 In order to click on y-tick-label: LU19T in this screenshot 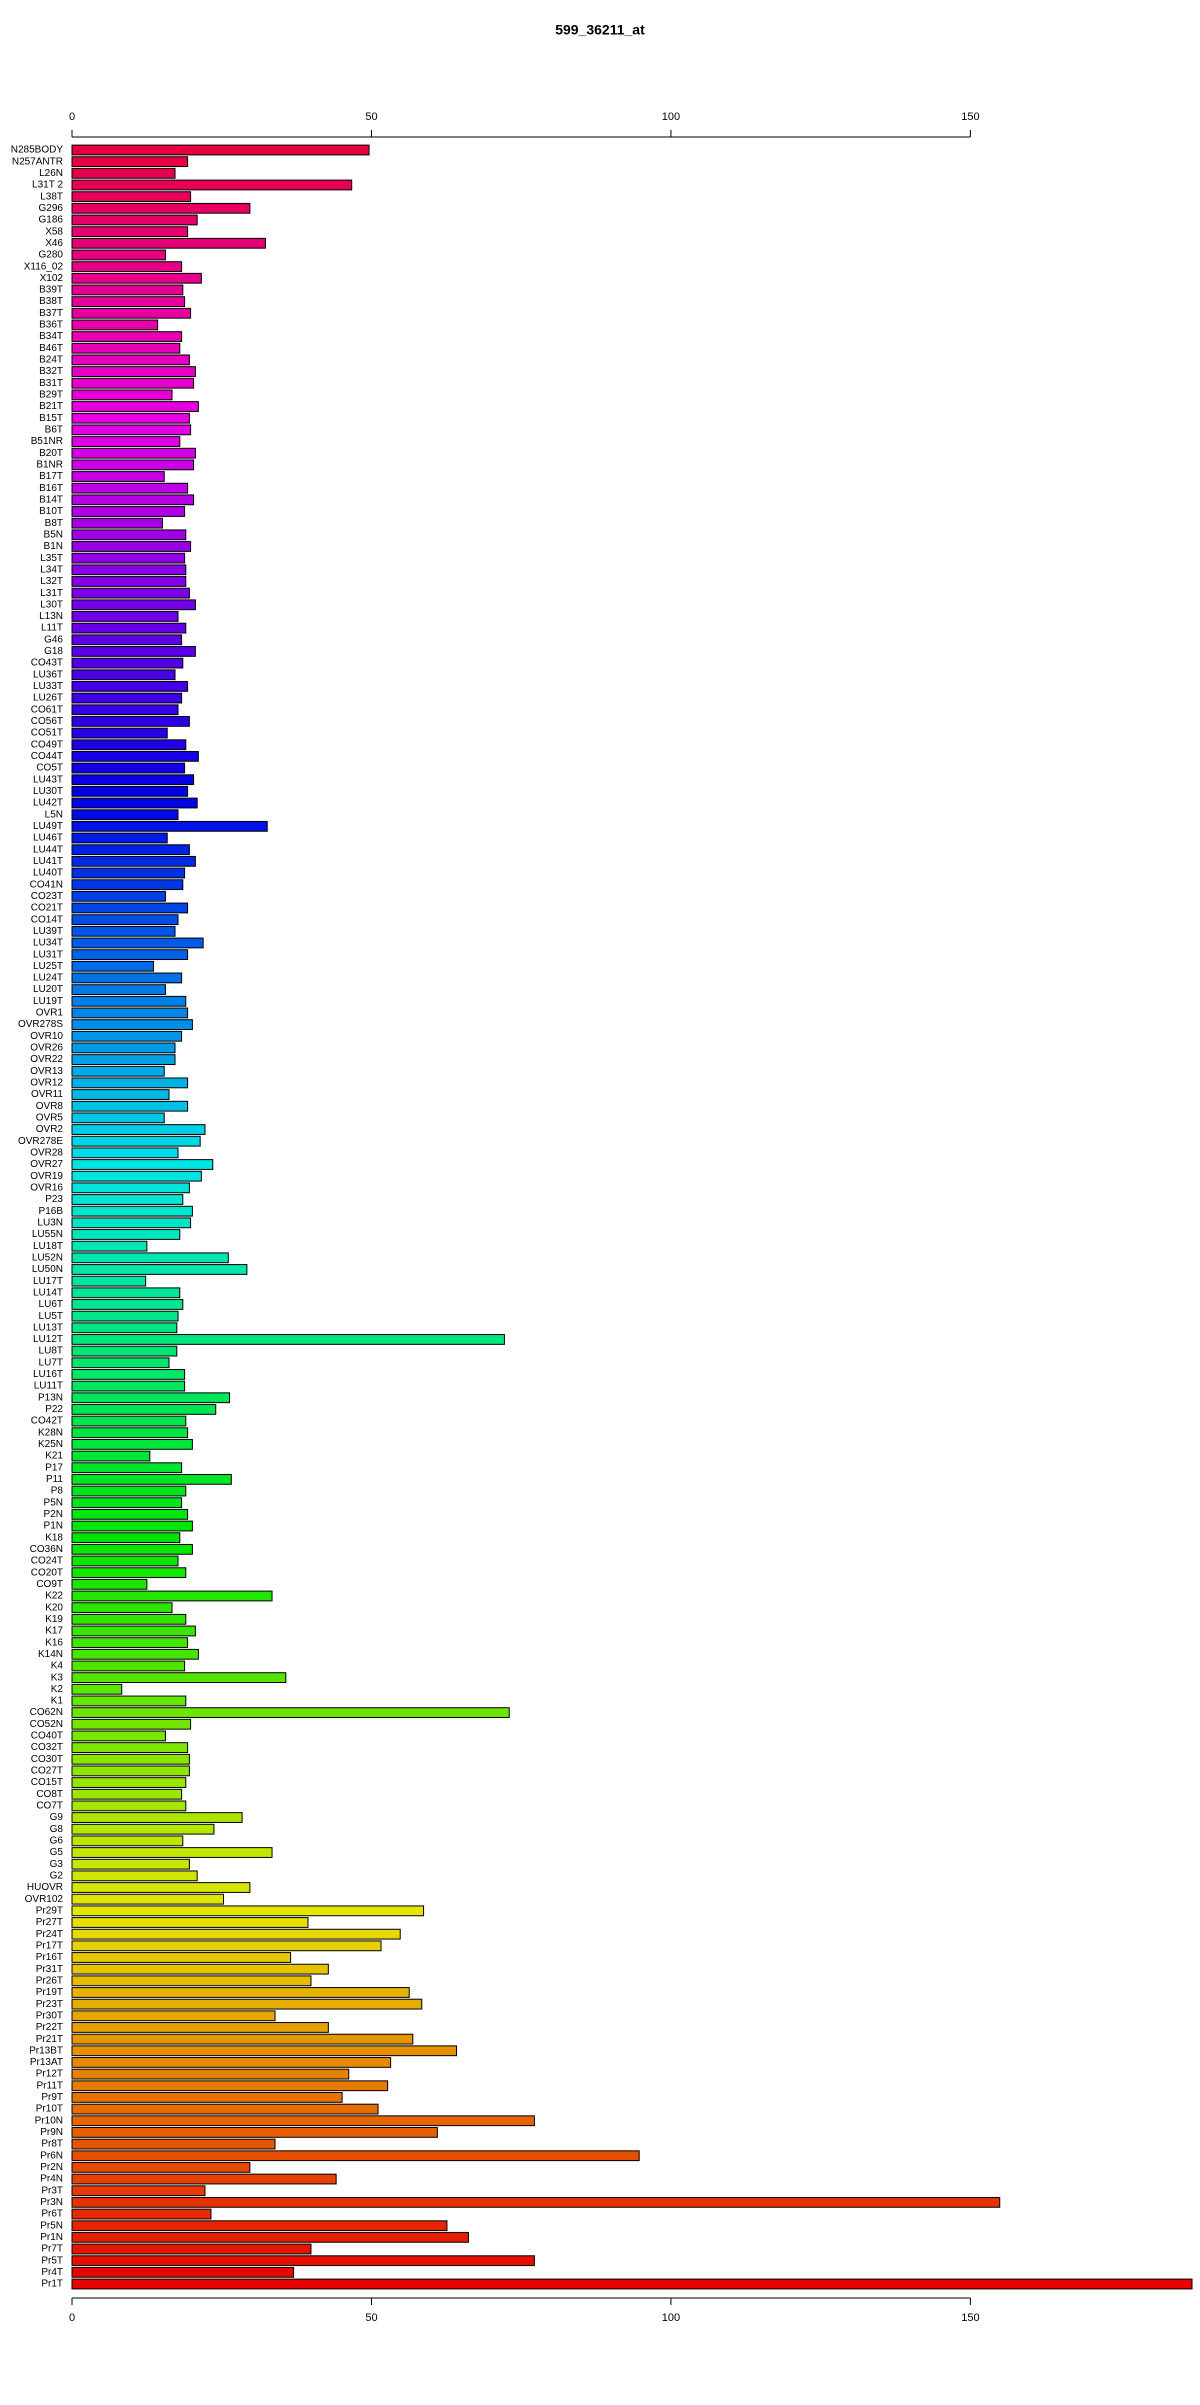, I will do `click(48, 1001)`.